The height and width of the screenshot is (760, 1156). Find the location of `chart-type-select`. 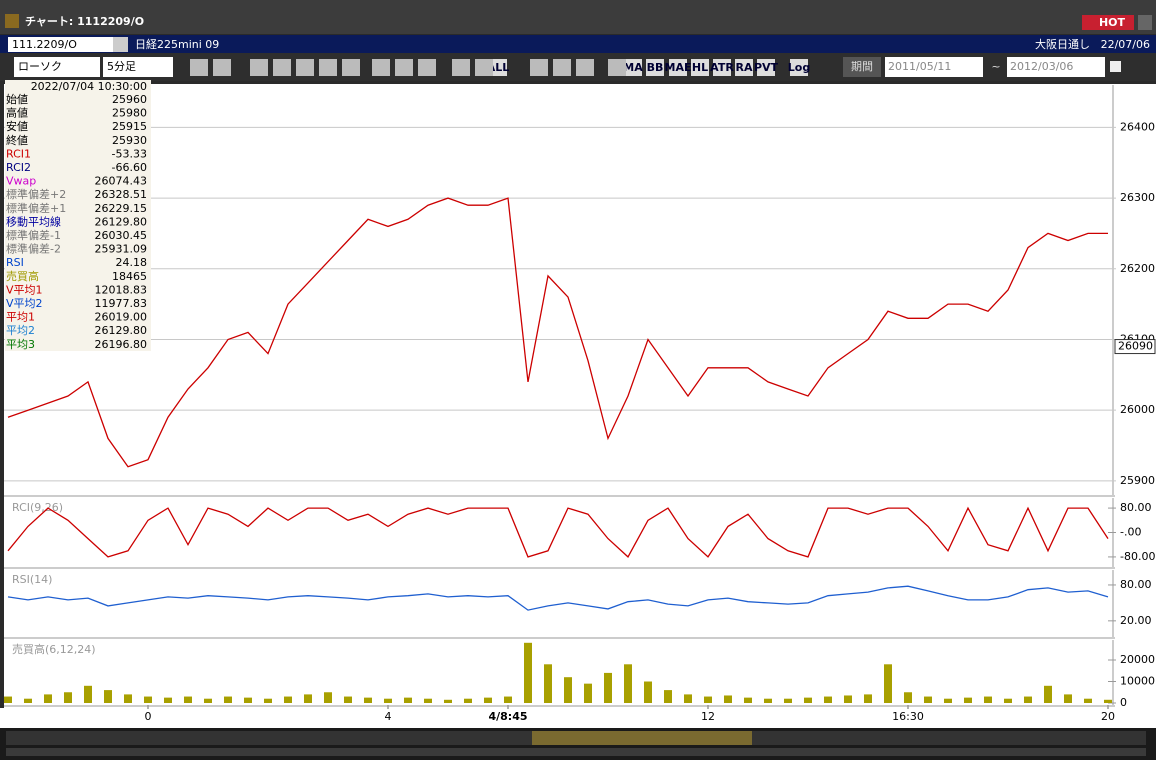

chart-type-select is located at coordinates (57, 67).